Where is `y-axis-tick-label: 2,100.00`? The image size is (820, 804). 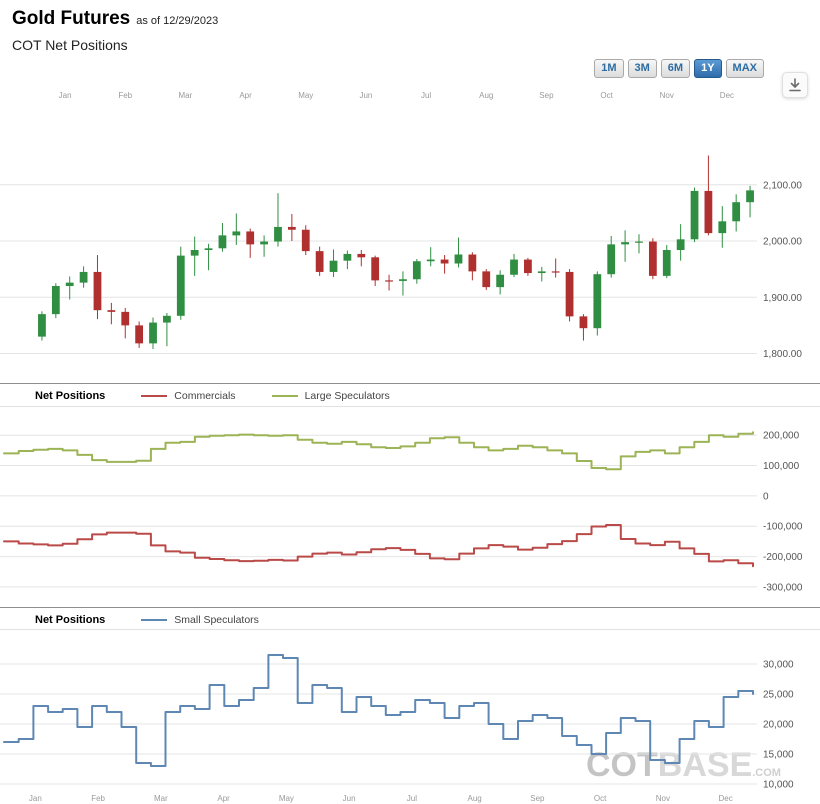 y-axis-tick-label: 2,100.00 is located at coordinates (782, 185).